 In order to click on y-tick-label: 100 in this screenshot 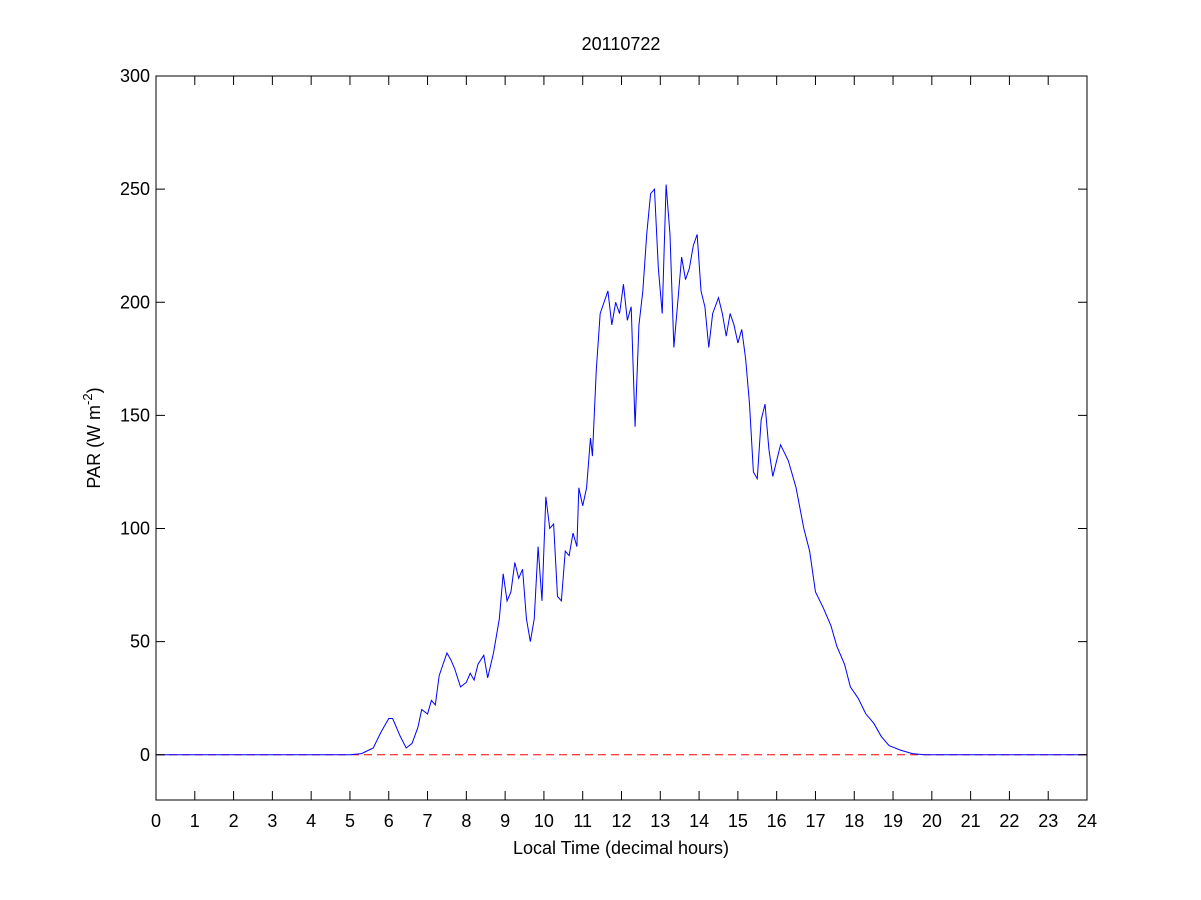, I will do `click(135, 529)`.